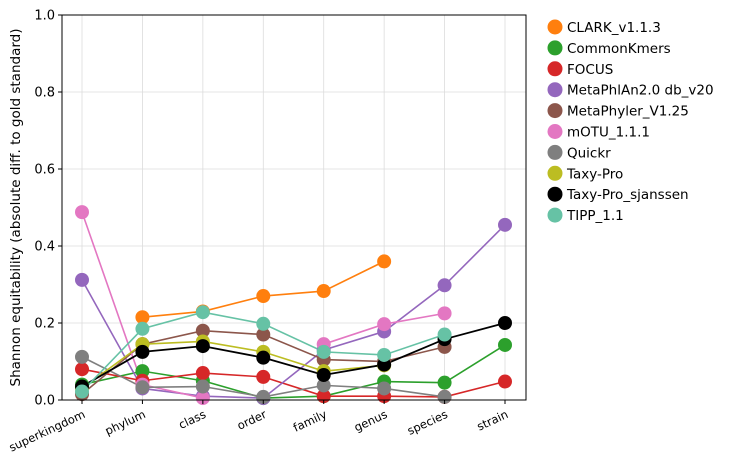 Image resolution: width=732 pixels, height=469 pixels. Describe the element at coordinates (252, 420) in the screenshot. I see `x-tick-label: order` at that location.